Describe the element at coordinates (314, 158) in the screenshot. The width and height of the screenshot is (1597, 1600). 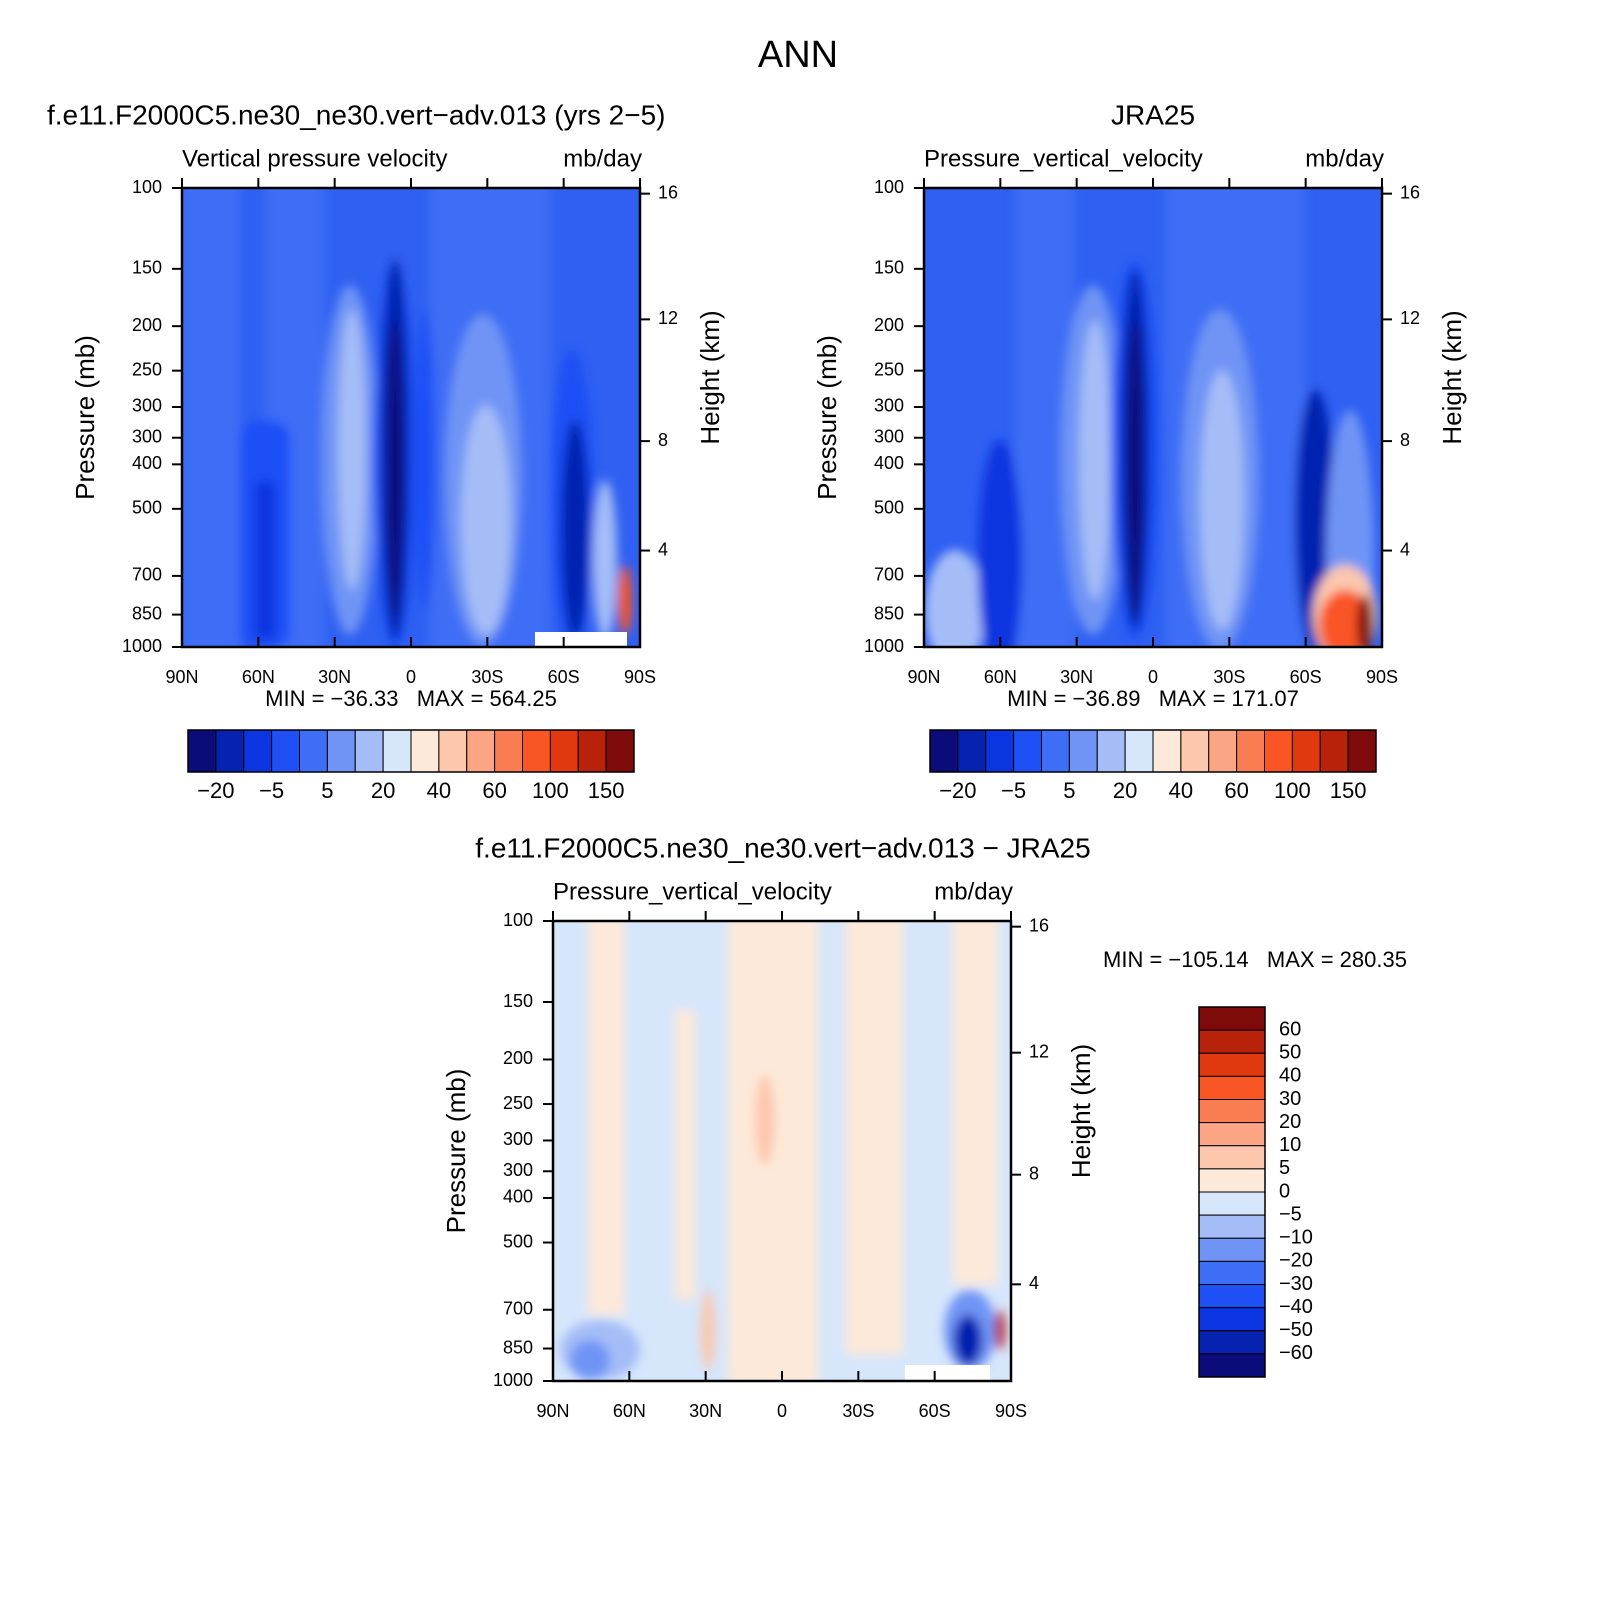
I see `plot-subtitle: Vertical pressure velocity` at that location.